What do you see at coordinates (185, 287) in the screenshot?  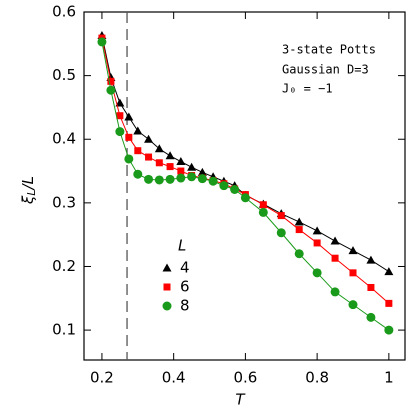 I see `legend-label: 6` at bounding box center [185, 287].